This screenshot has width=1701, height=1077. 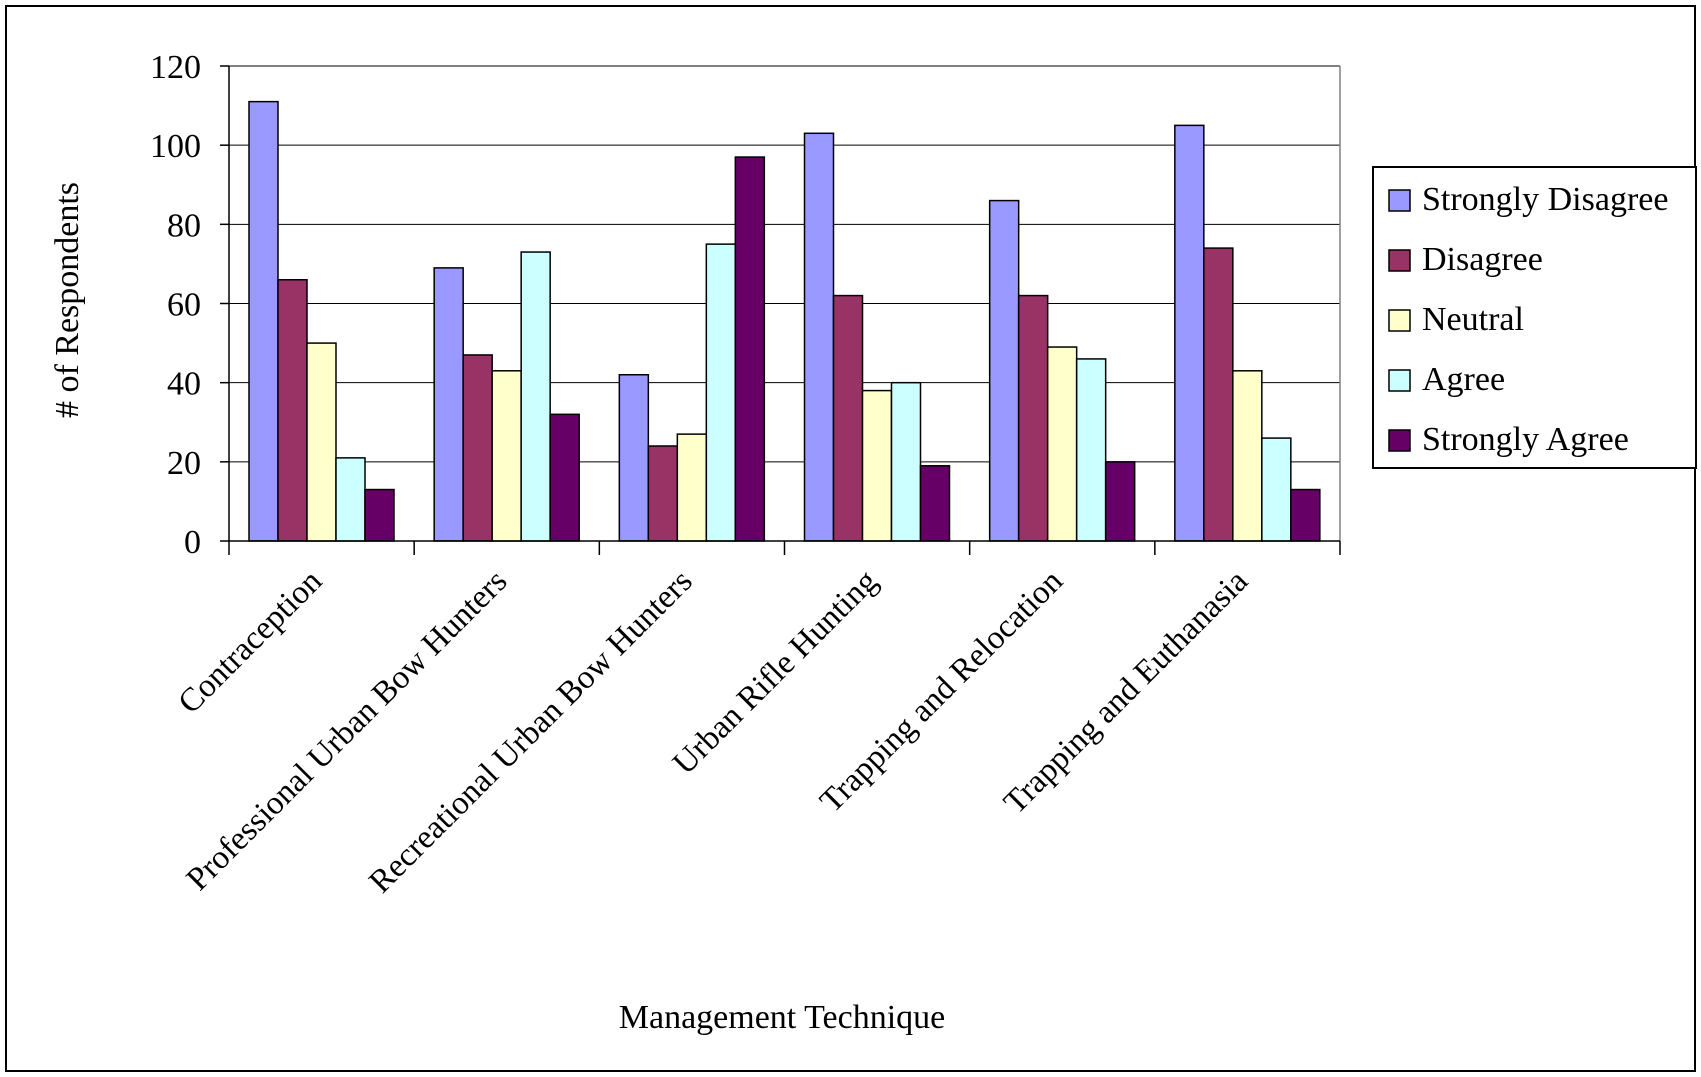 I want to click on y-tick-label: 20, so click(x=184, y=463).